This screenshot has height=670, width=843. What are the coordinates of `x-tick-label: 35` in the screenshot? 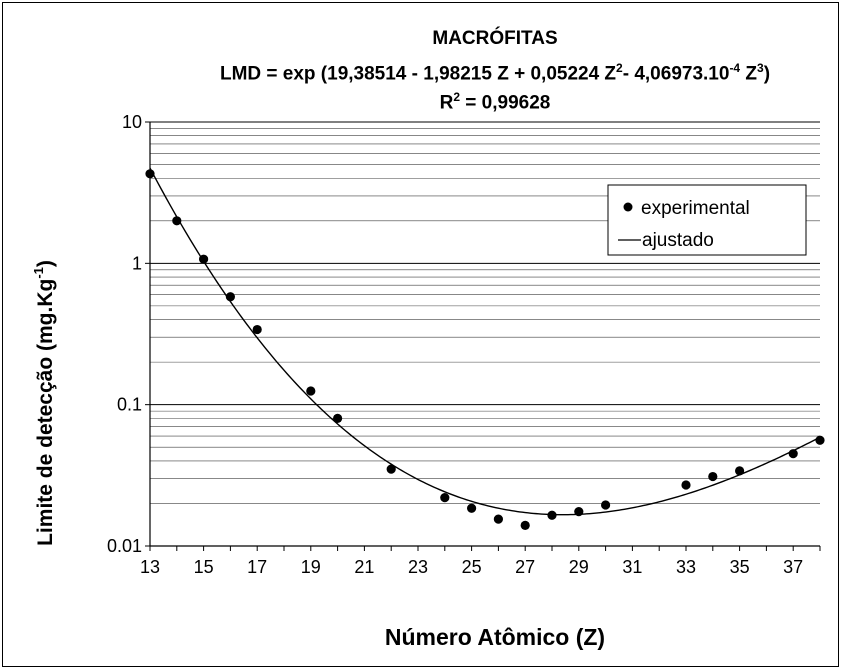 It's located at (740, 567).